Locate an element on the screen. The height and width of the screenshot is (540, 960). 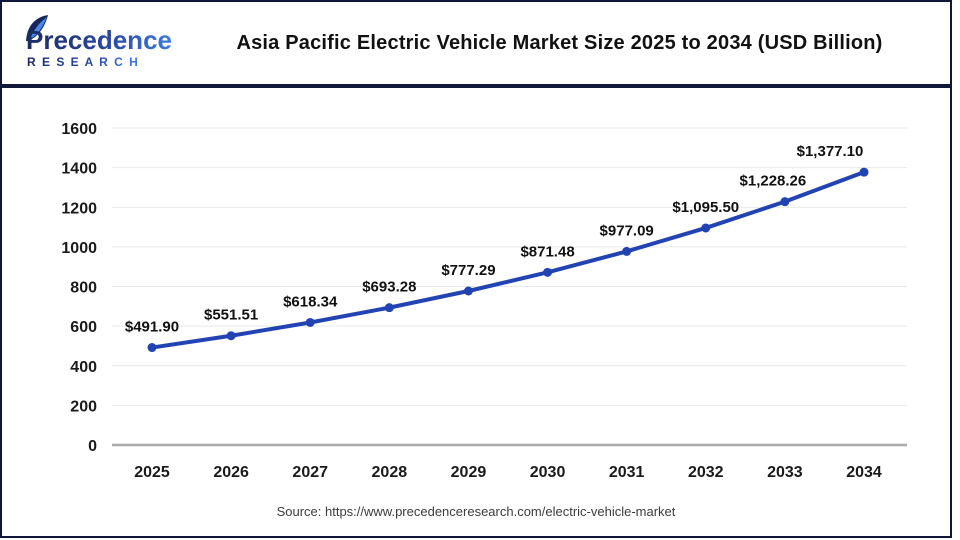
data-label: $977.09 is located at coordinates (627, 230).